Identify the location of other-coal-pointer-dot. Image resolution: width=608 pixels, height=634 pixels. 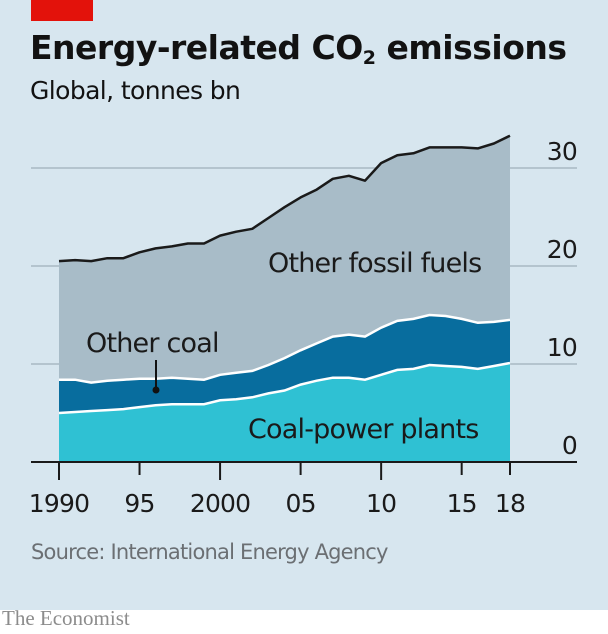
(156, 390).